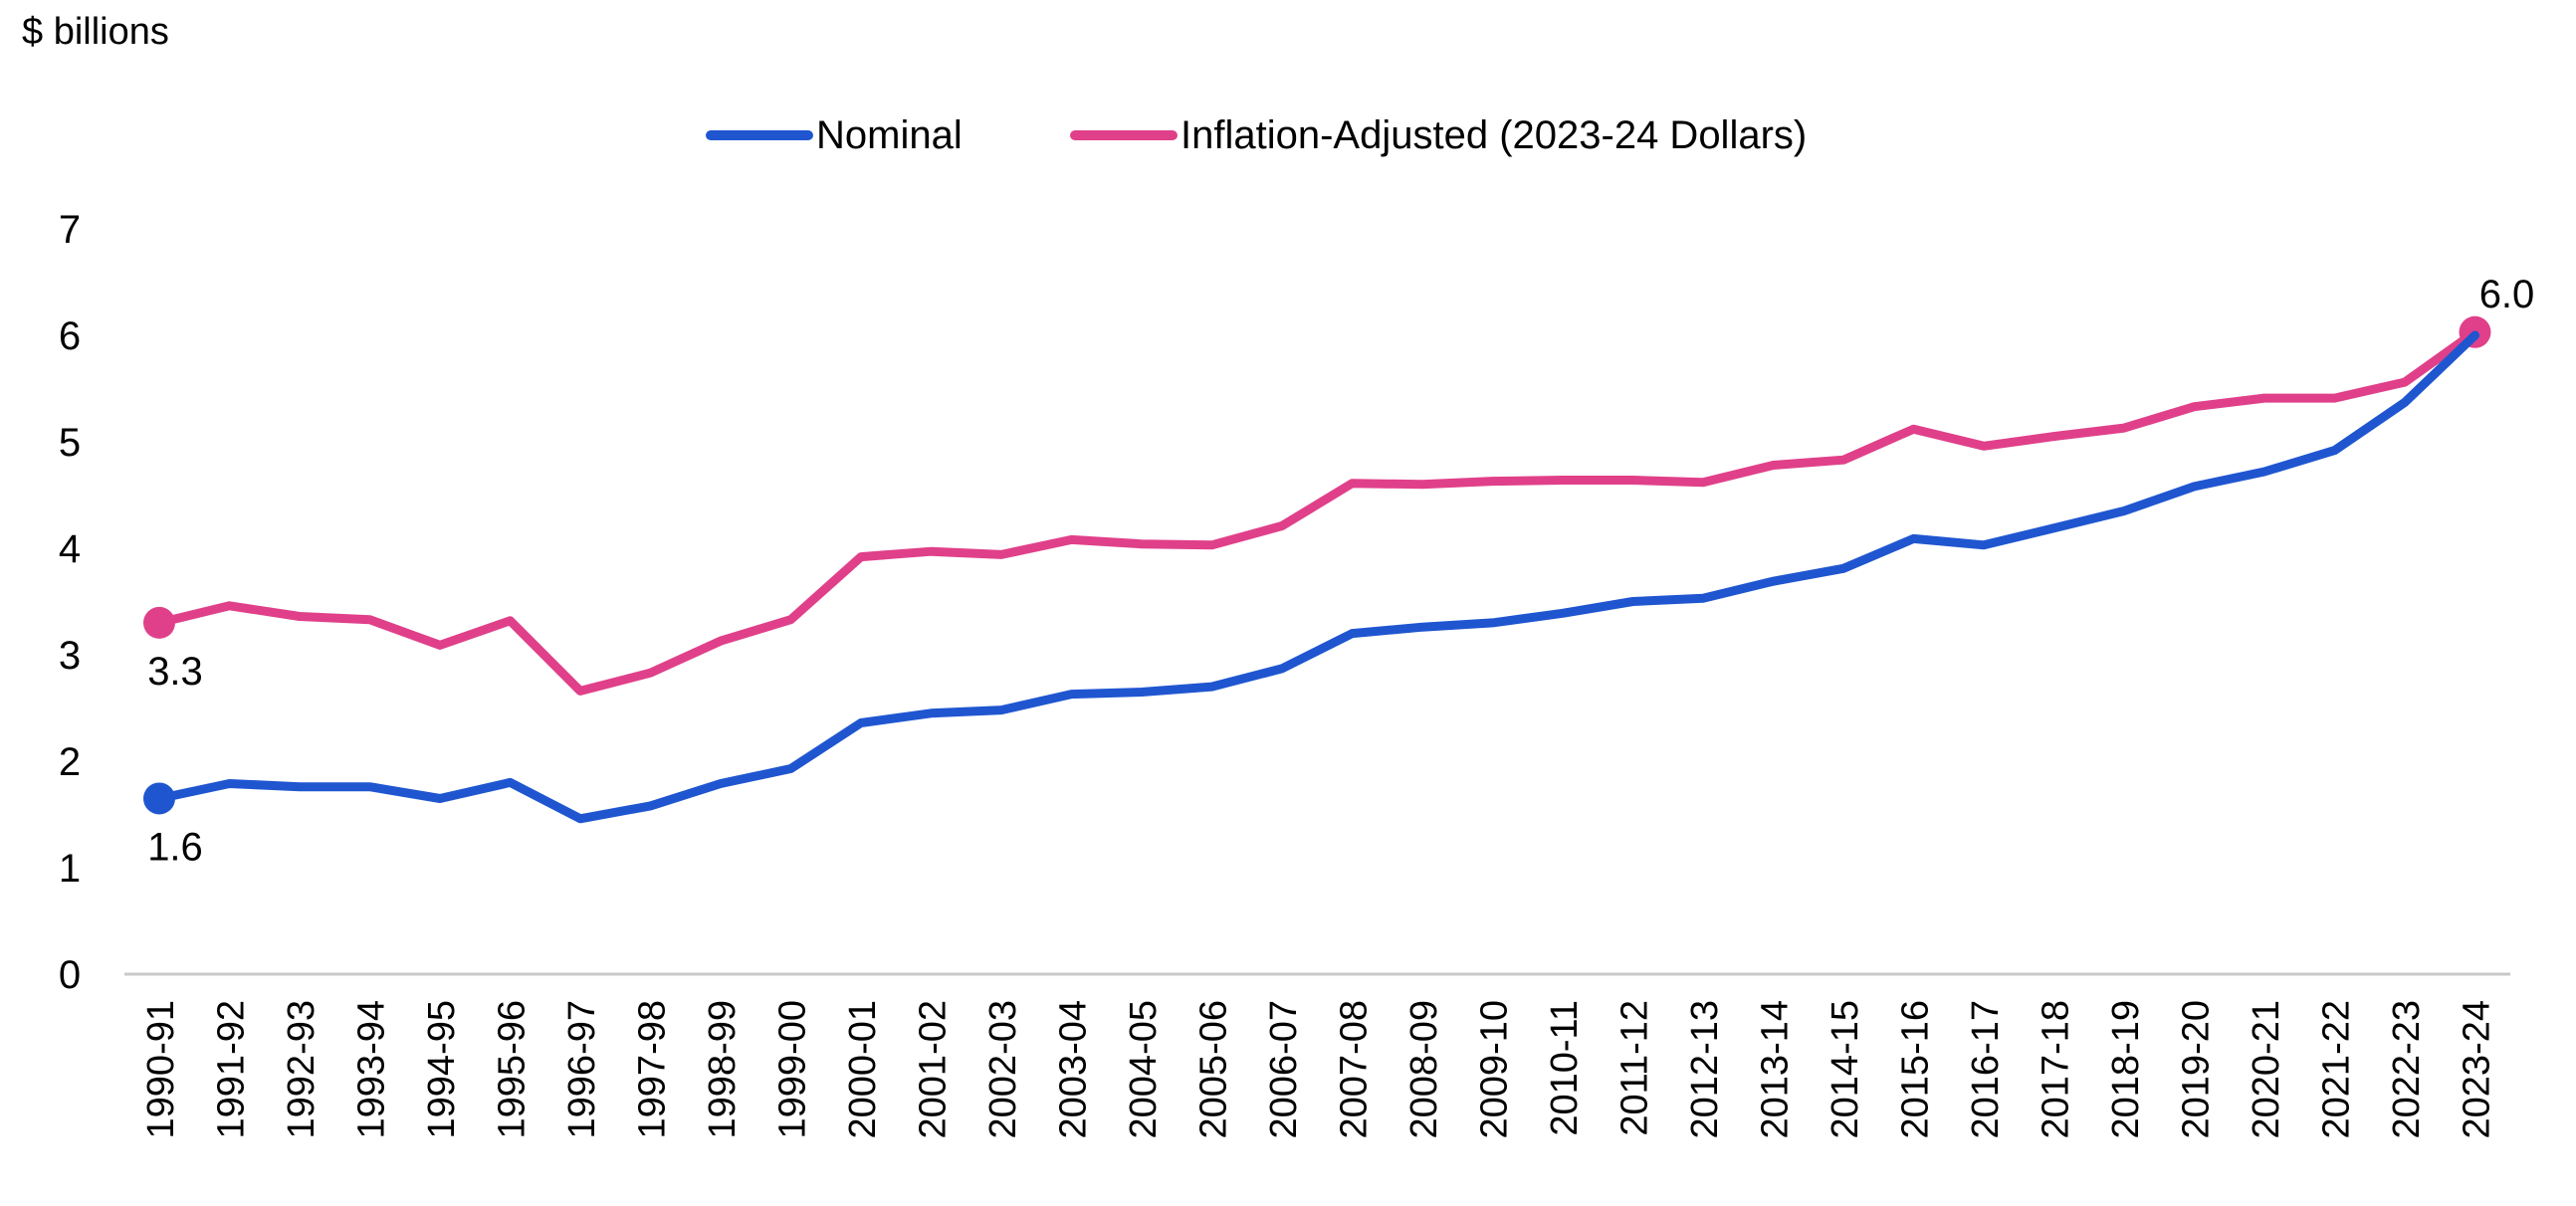  Describe the element at coordinates (513, 1069) in the screenshot. I see `x-tick-label: 1995-96` at that location.